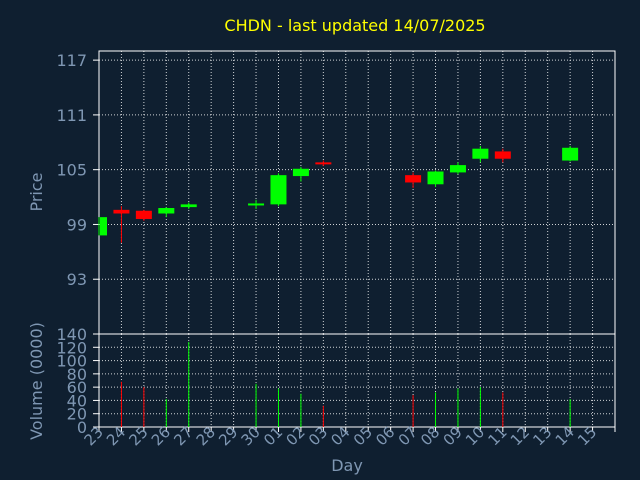 The height and width of the screenshot is (480, 640). What do you see at coordinates (71, 115) in the screenshot?
I see `price-tick-label: 111` at bounding box center [71, 115].